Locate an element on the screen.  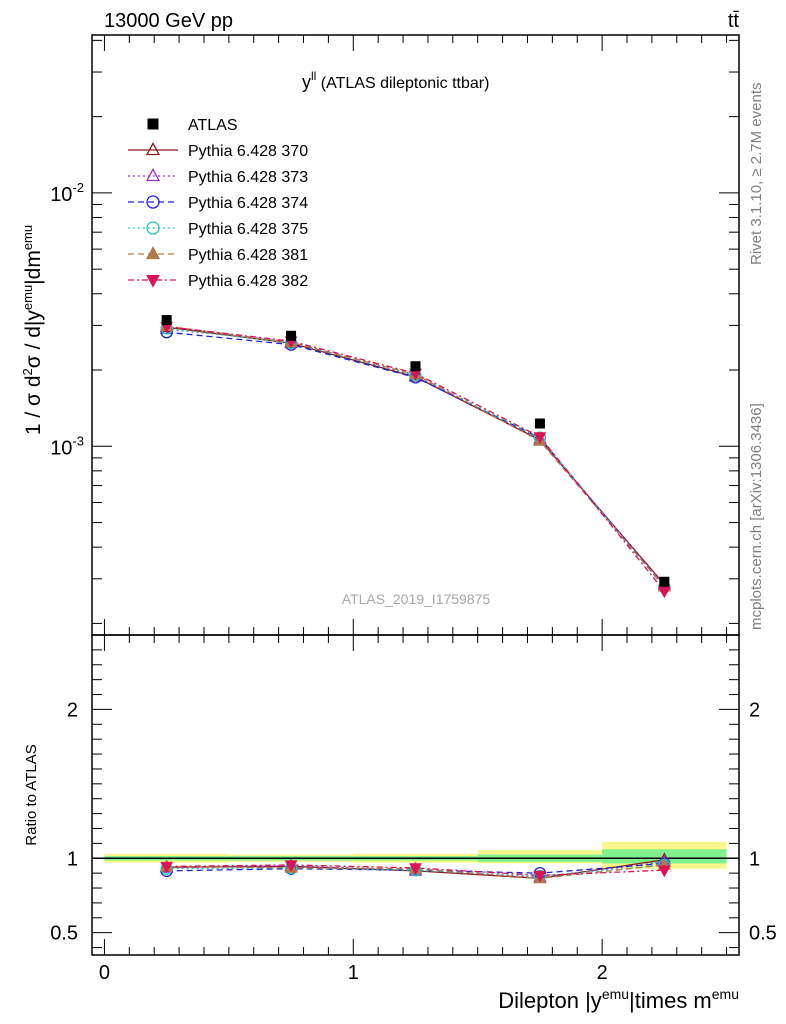
legend-label: ATLAS is located at coordinates (213, 125).